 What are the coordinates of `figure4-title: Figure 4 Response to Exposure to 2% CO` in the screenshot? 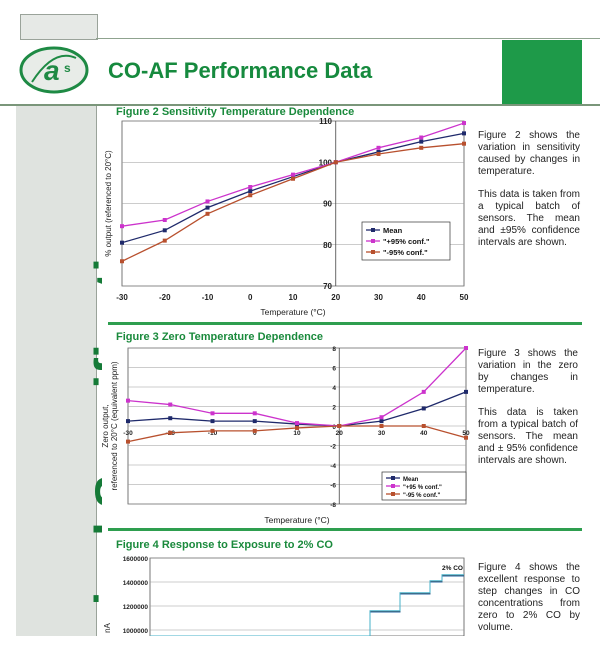 It's located at (224, 545).